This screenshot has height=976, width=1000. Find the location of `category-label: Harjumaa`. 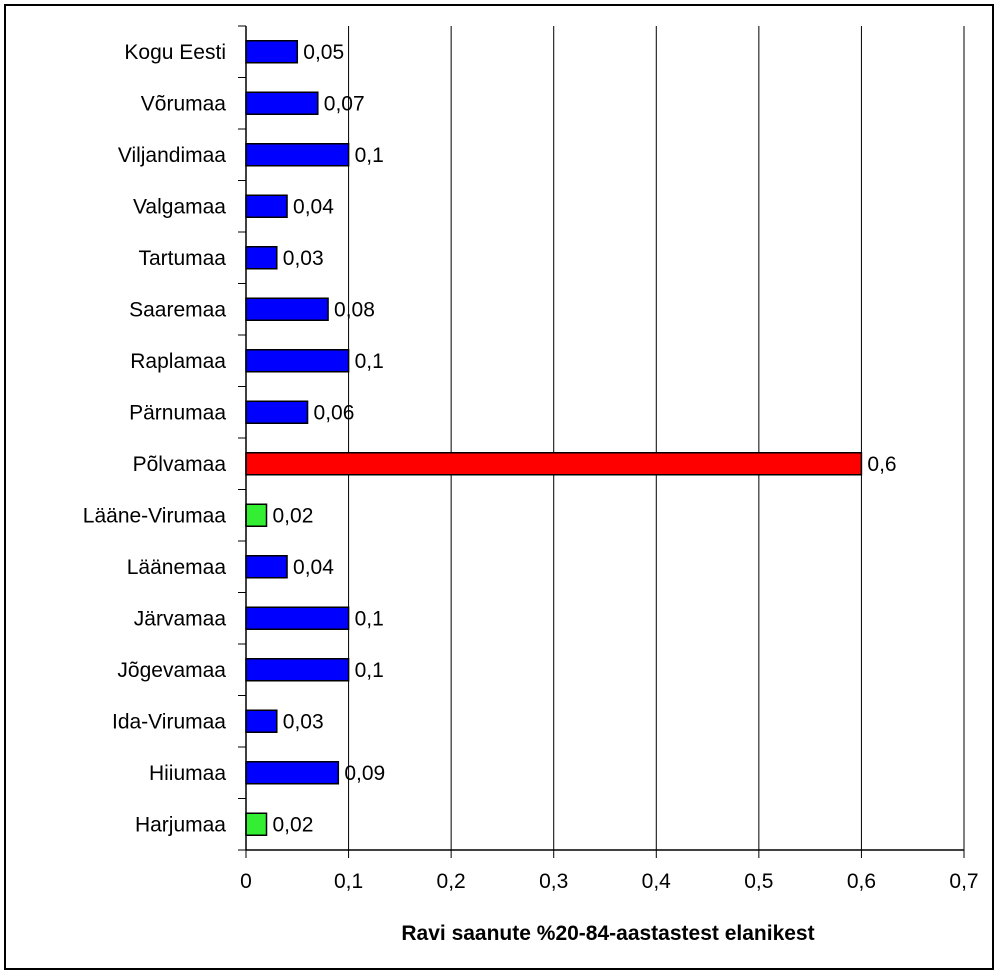

category-label: Harjumaa is located at coordinates (180, 824).